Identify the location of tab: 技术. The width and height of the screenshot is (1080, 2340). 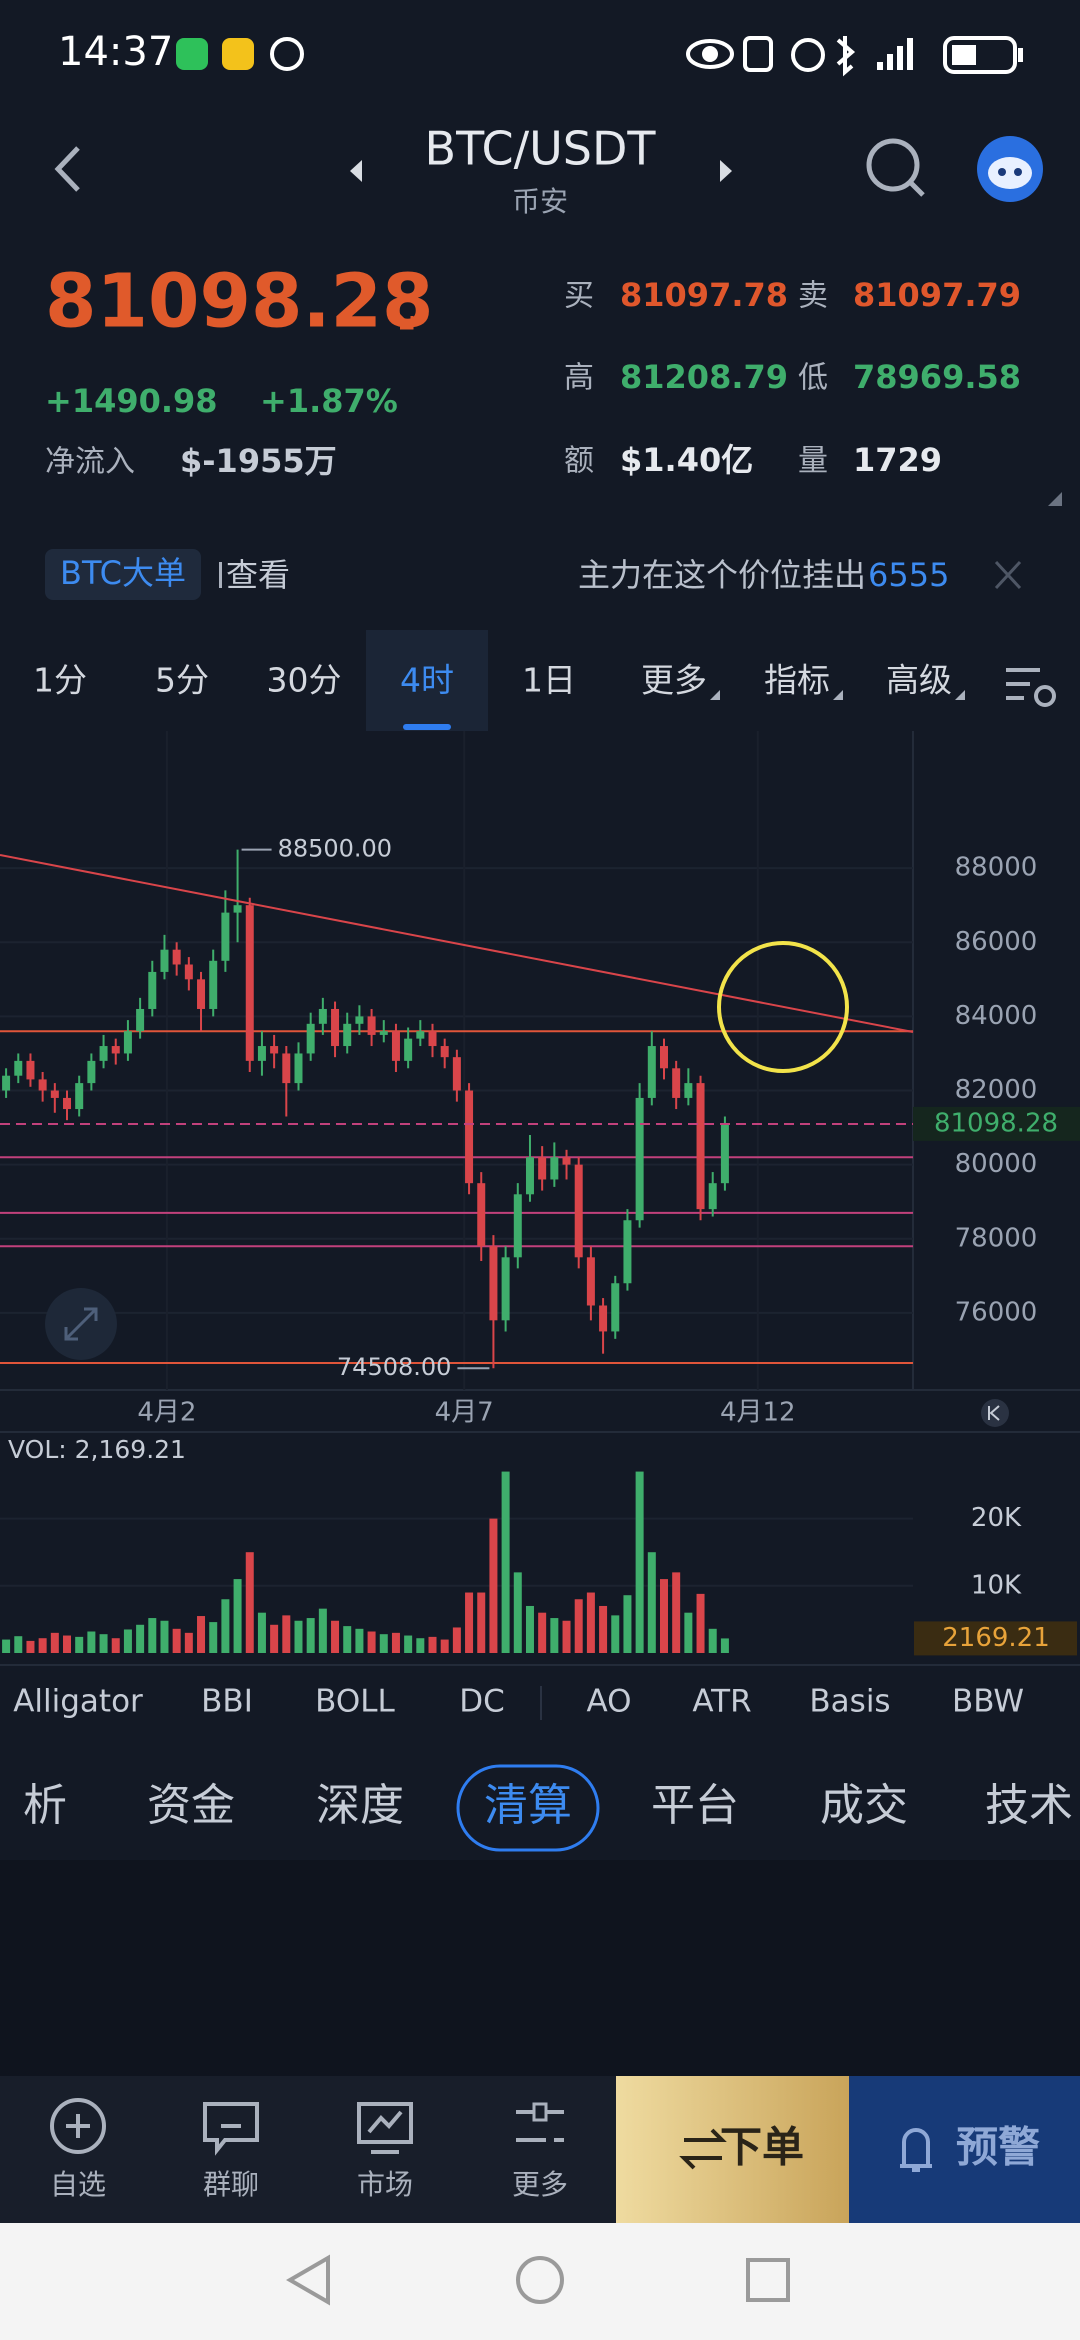
(1029, 1805).